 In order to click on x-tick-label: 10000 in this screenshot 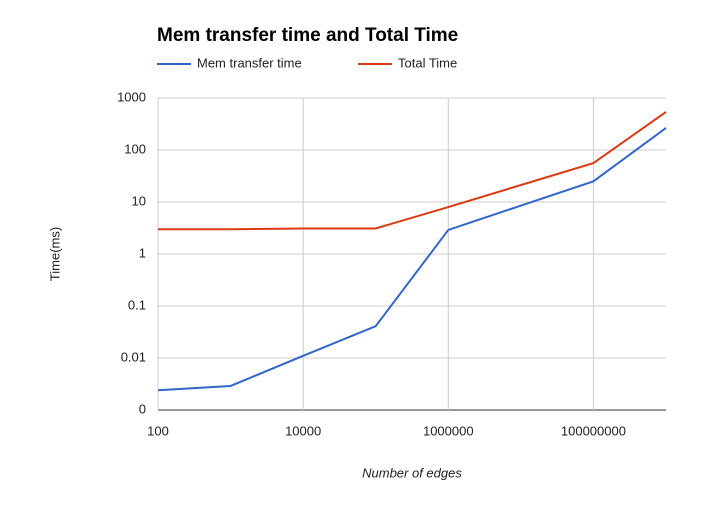, I will do `click(303, 430)`.